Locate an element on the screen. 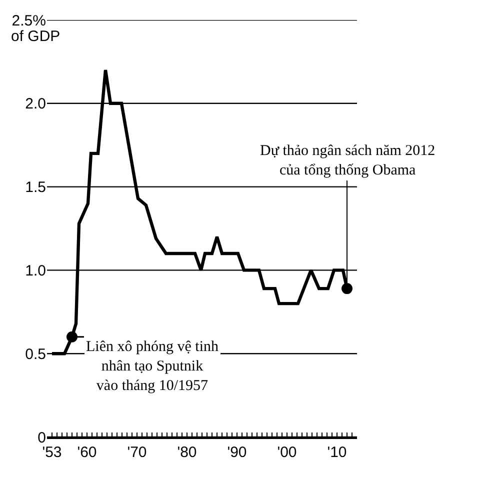 This screenshot has width=483, height=479. x-tick-label: '90 is located at coordinates (237, 452).